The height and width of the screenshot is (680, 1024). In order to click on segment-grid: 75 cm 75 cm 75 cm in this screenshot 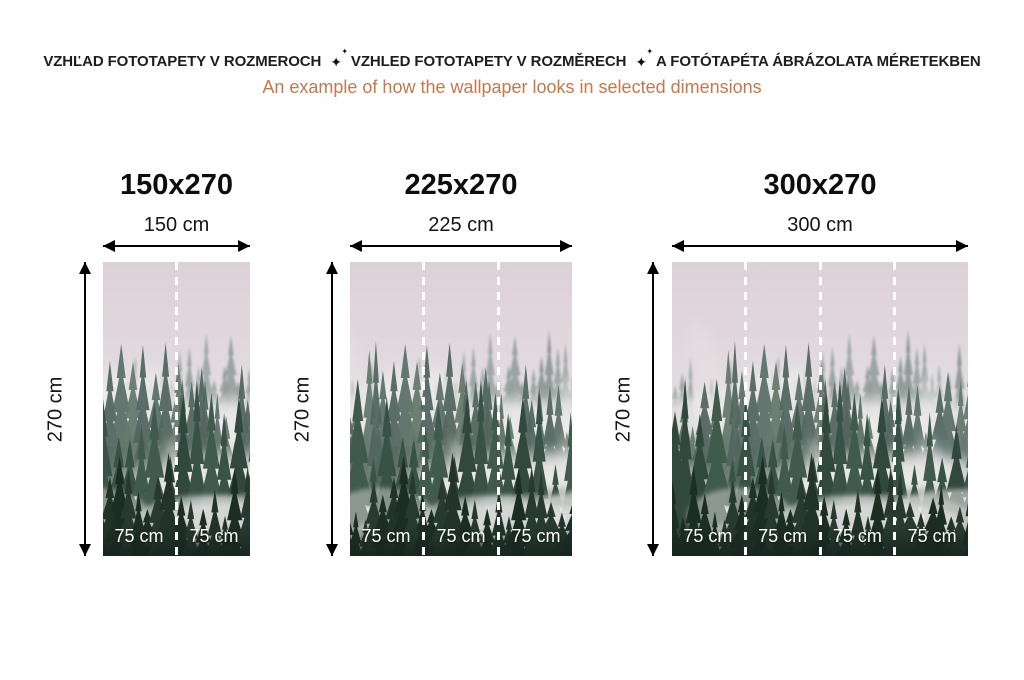, I will do `click(461, 409)`.